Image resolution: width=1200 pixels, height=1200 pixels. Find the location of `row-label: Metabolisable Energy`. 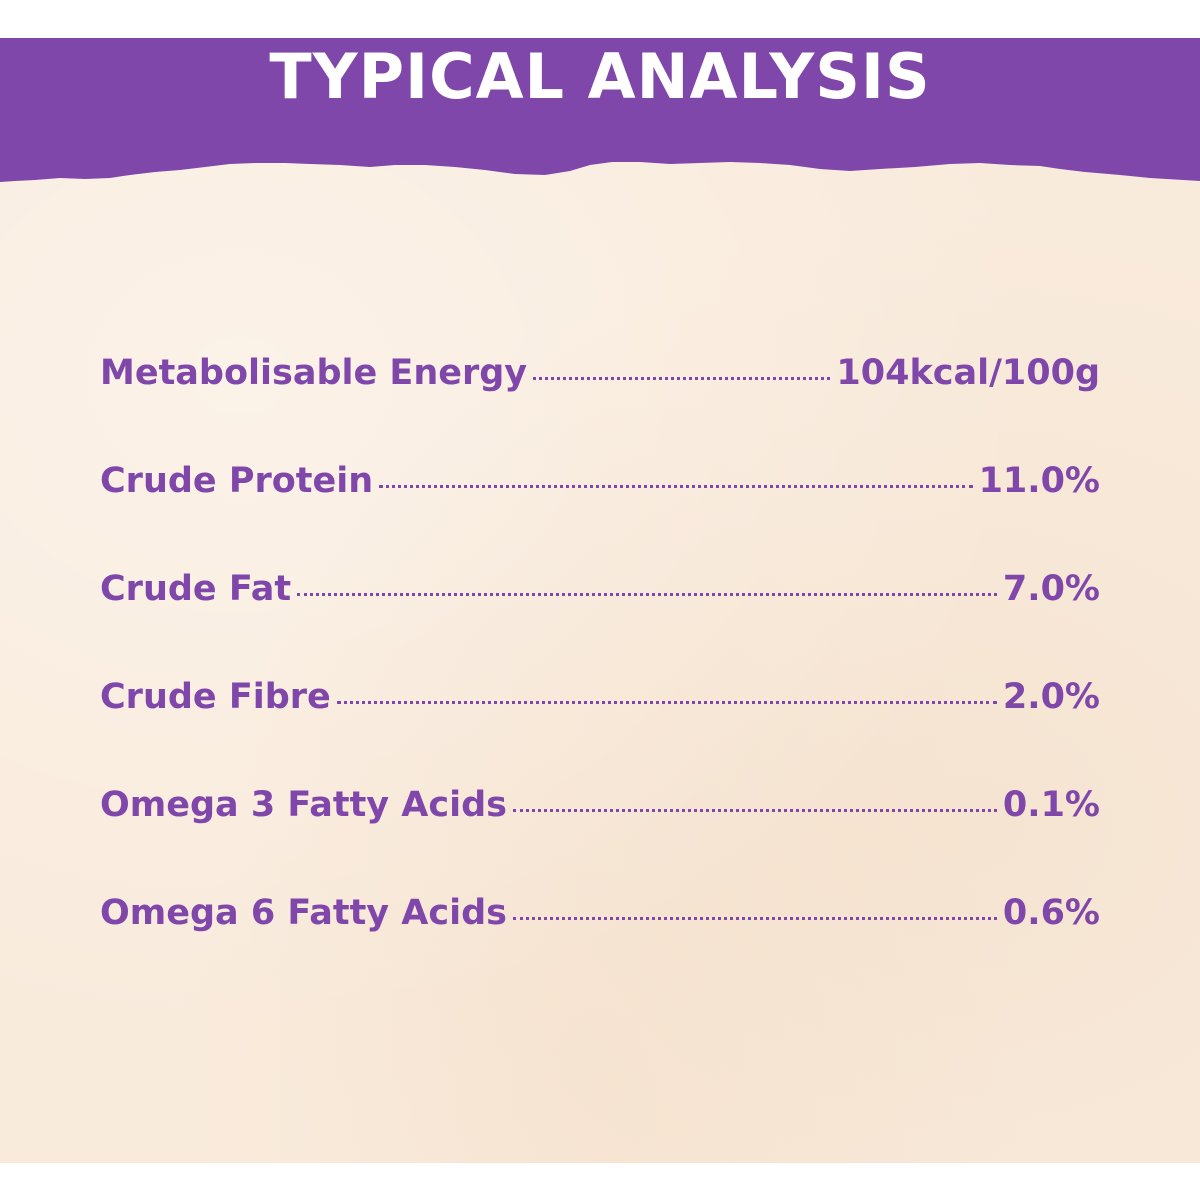

row-label: Metabolisable Energy is located at coordinates (314, 373).